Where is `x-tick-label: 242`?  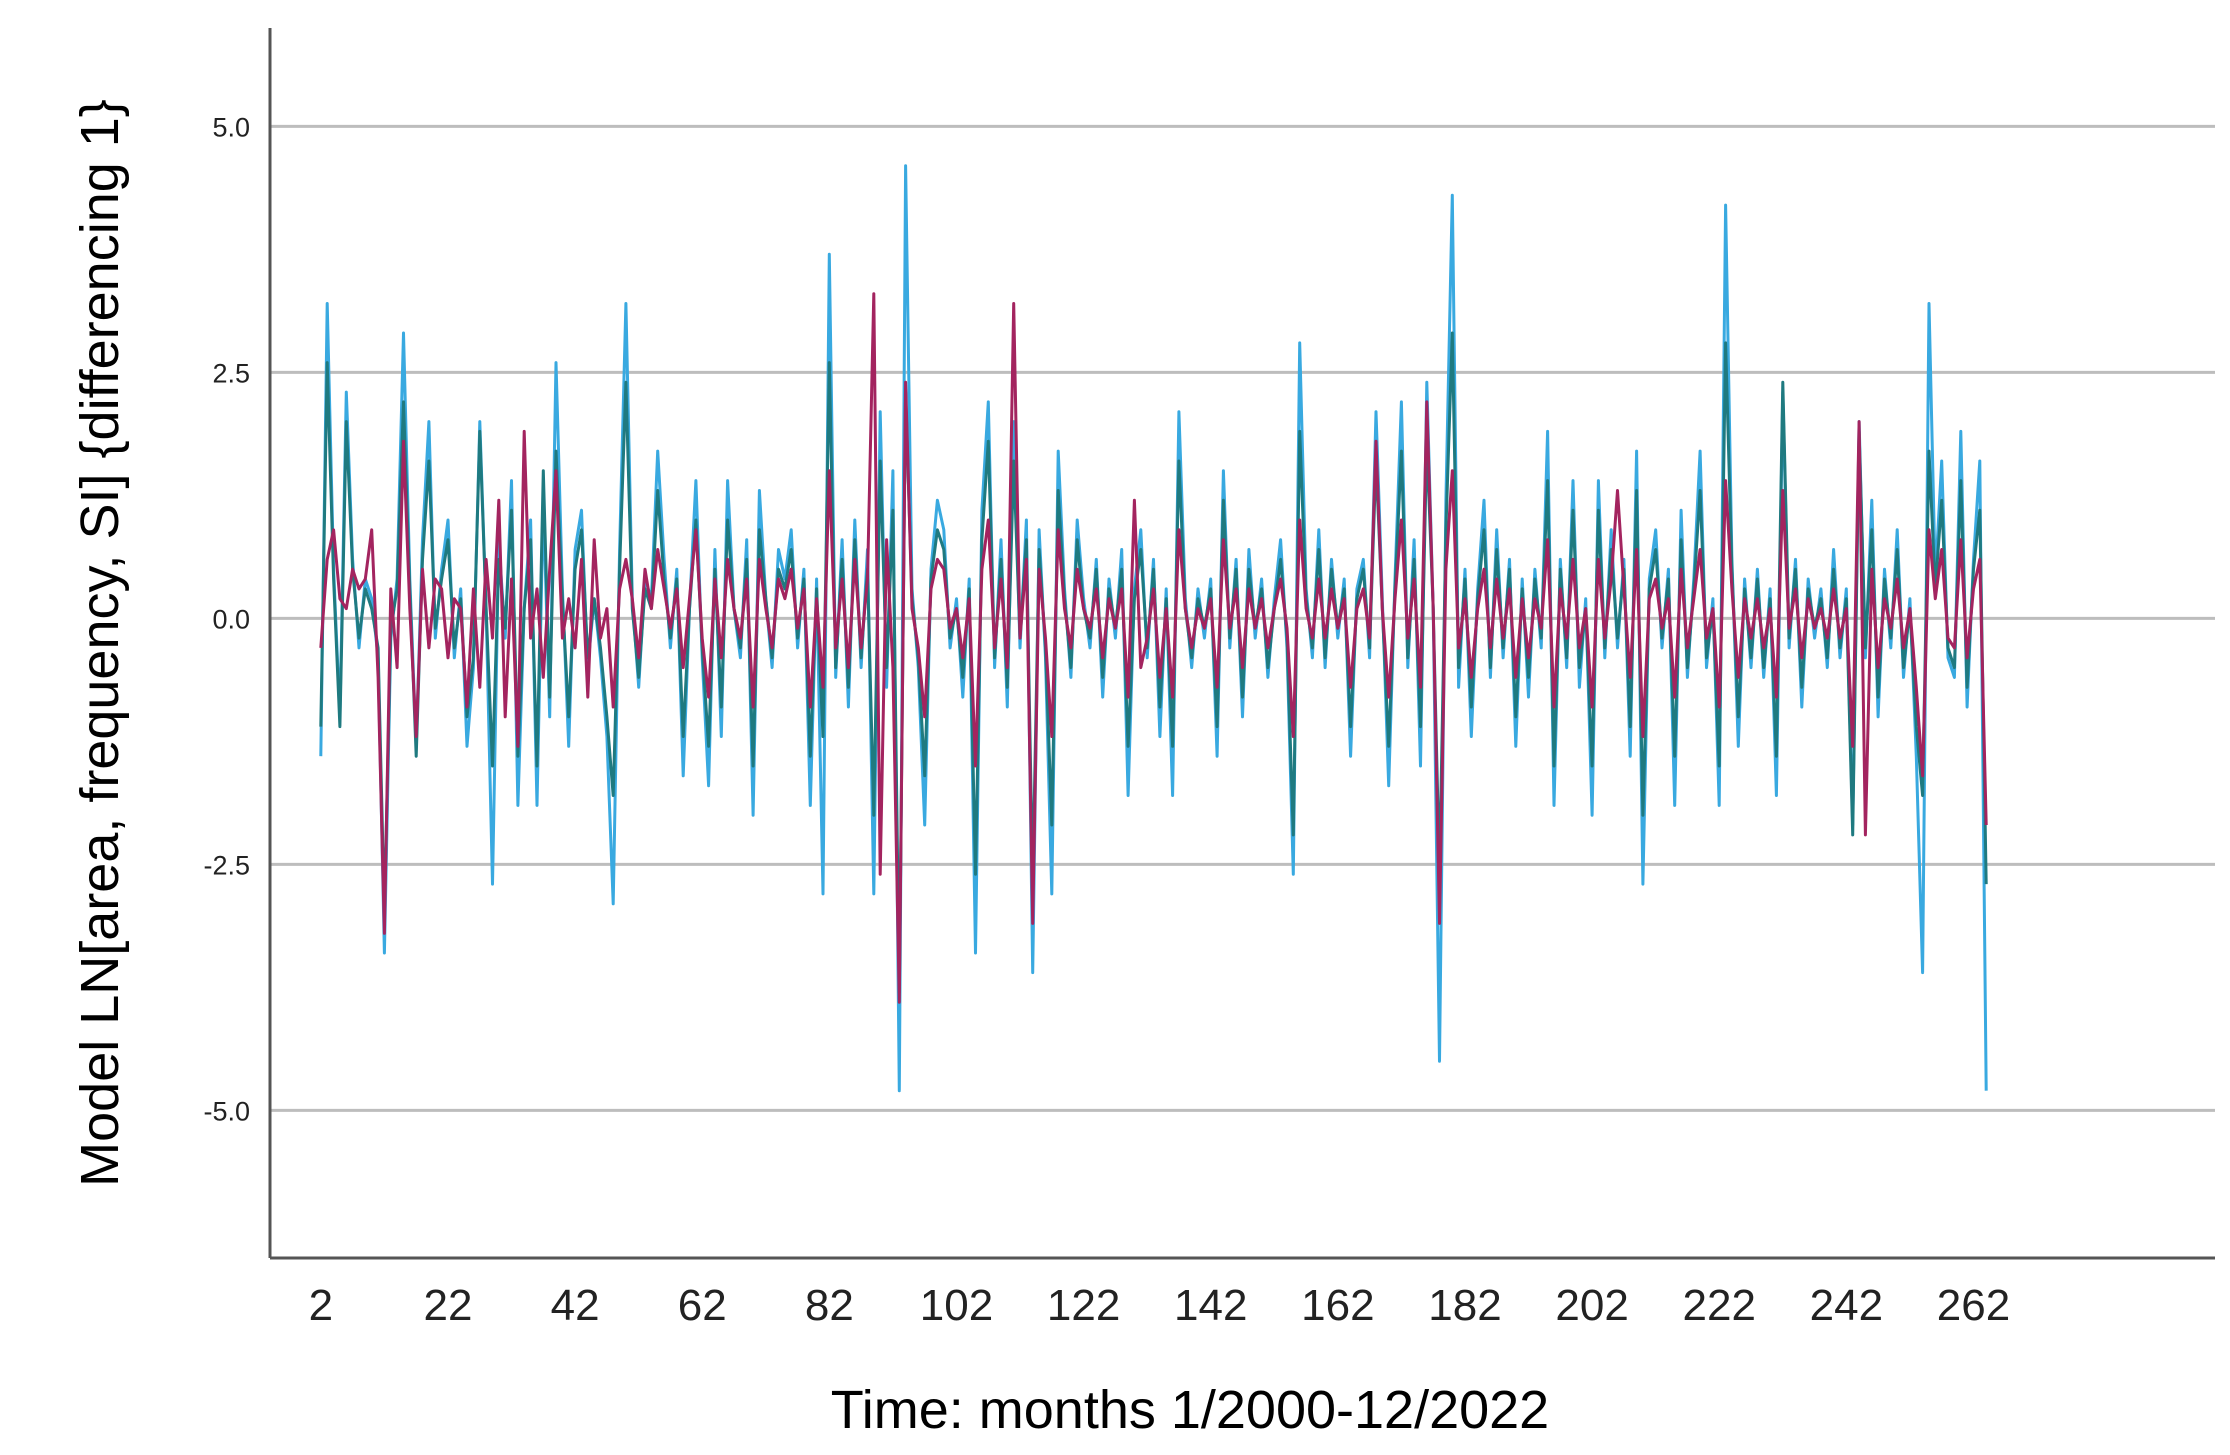
x-tick-label: 242 is located at coordinates (1846, 1305).